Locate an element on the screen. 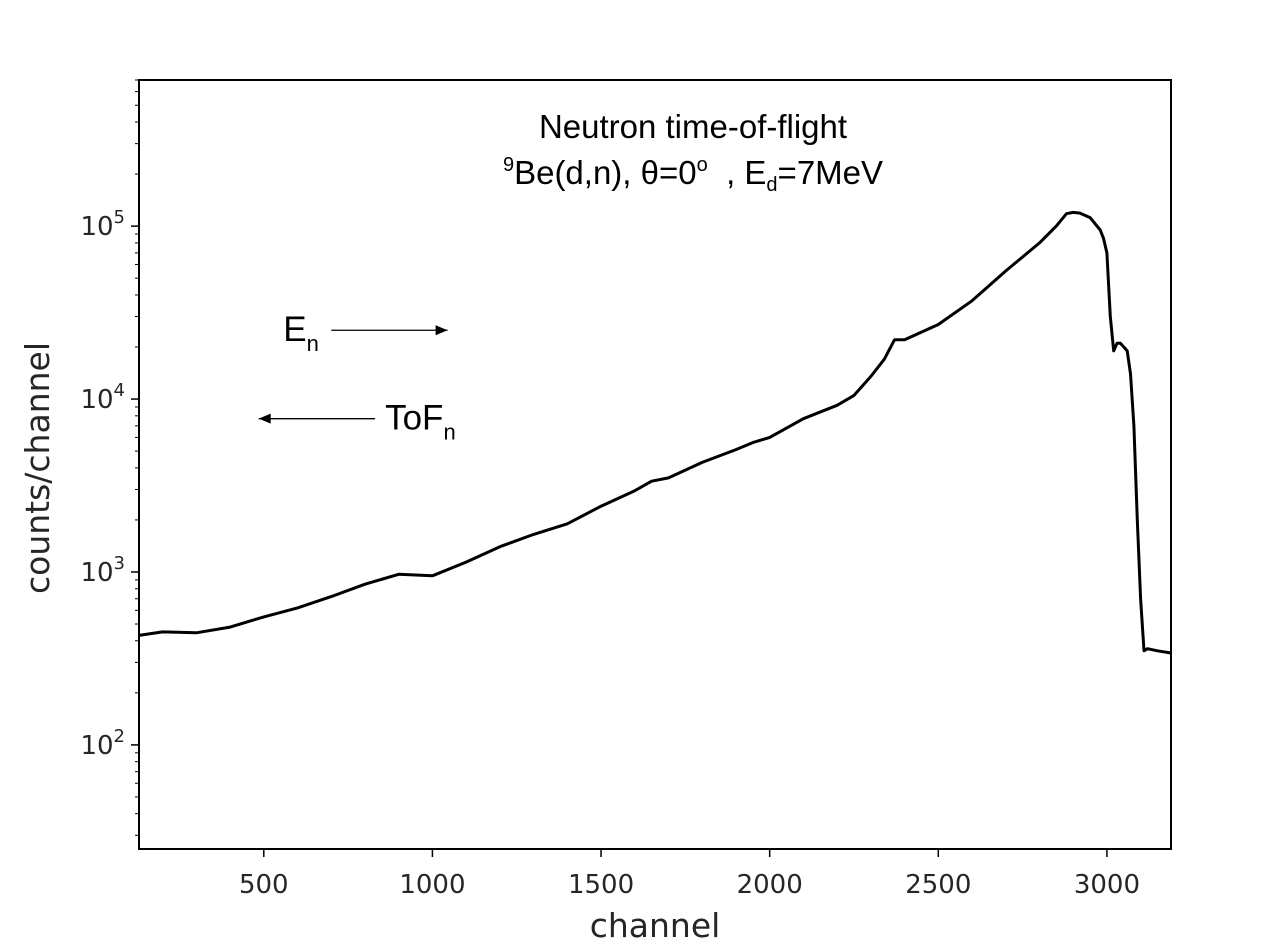 This screenshot has height=952, width=1264. x-tick-label: 2000 is located at coordinates (770, 885).